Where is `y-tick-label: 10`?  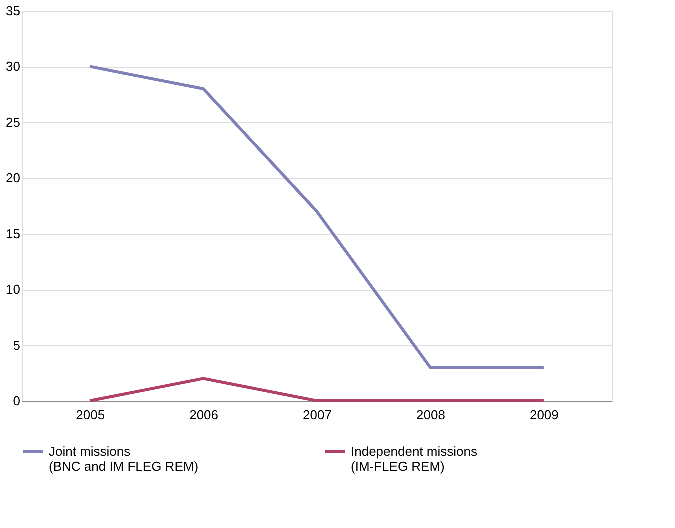
y-tick-label: 10 is located at coordinates (13, 290).